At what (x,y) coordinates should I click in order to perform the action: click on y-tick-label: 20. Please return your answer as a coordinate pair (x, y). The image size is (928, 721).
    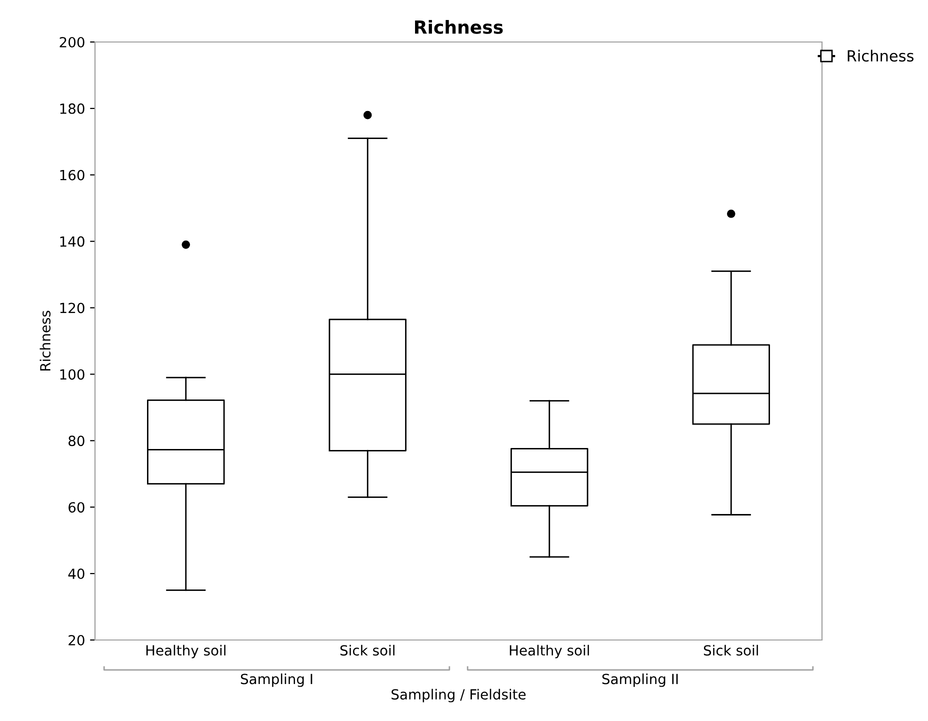
    Looking at the image, I should click on (76, 640).